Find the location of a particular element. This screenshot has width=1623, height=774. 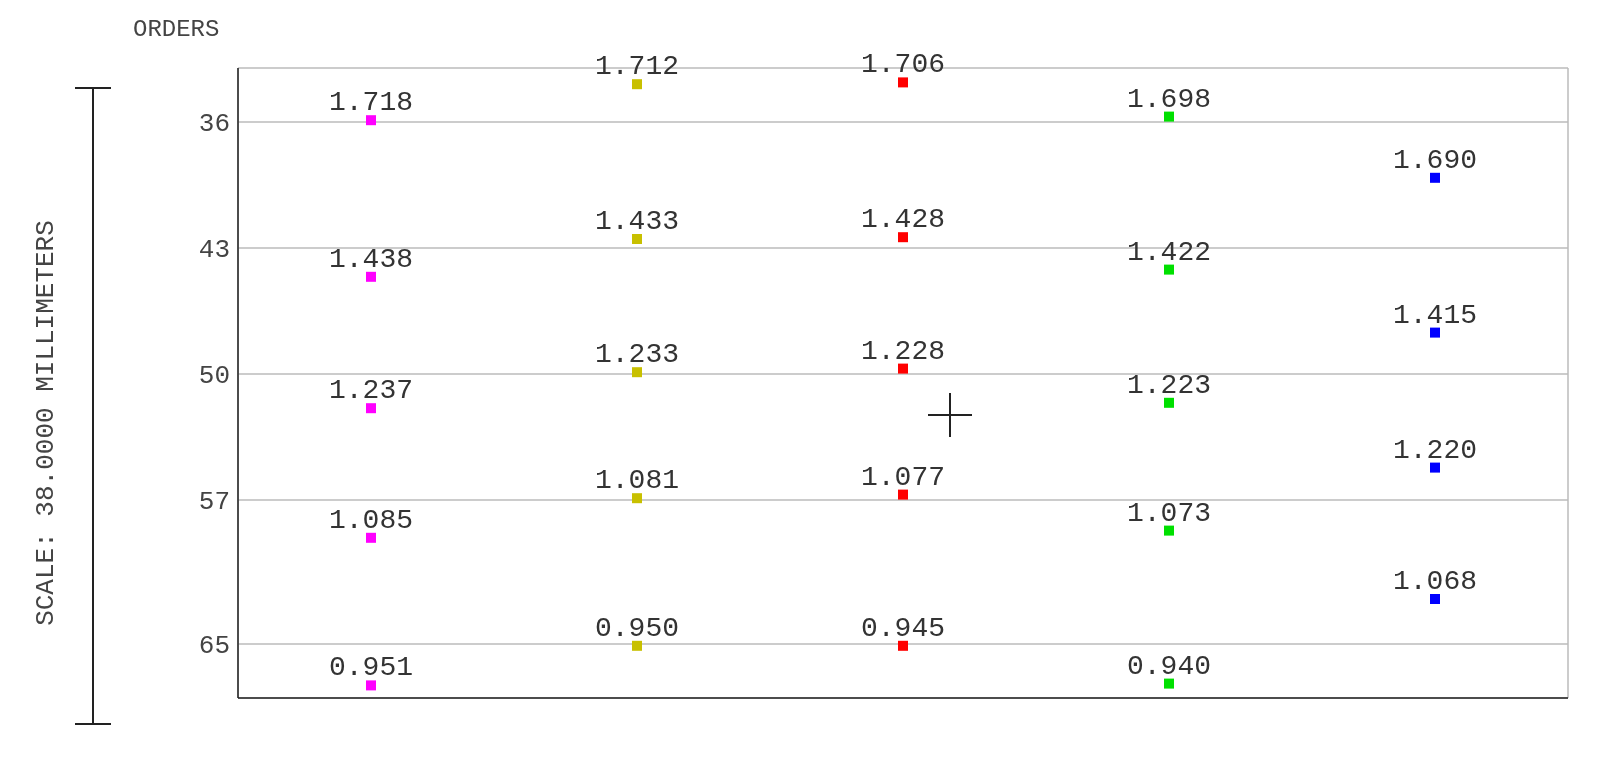

annotation: 1.228 is located at coordinates (903, 351).